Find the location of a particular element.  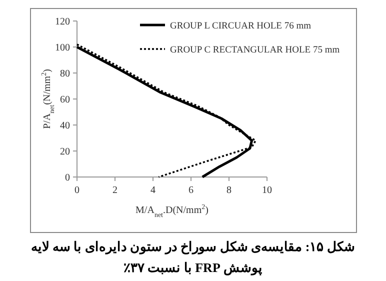

y-tick-label: 120 is located at coordinates (62, 22).